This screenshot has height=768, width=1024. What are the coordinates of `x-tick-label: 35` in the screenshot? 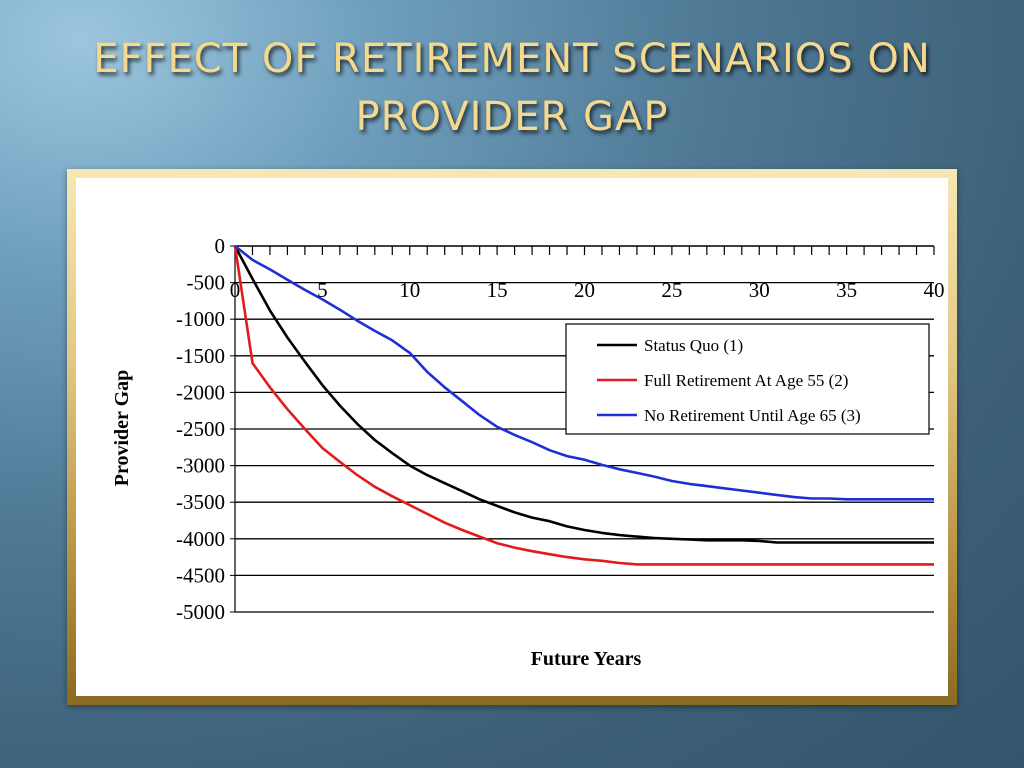 It's located at (846, 290).